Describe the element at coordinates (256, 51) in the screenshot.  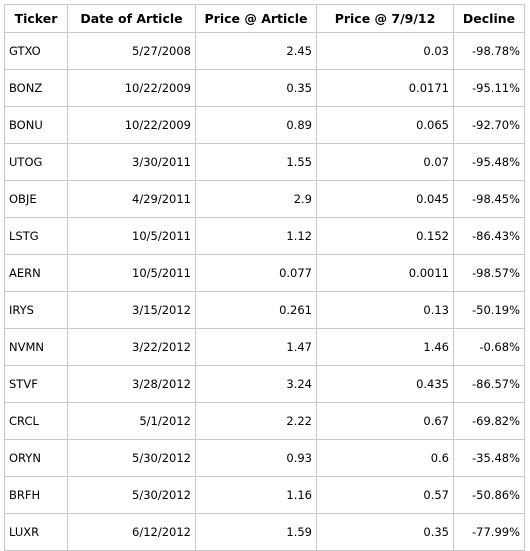
I see `cell-price-at-article: 2.45` at that location.